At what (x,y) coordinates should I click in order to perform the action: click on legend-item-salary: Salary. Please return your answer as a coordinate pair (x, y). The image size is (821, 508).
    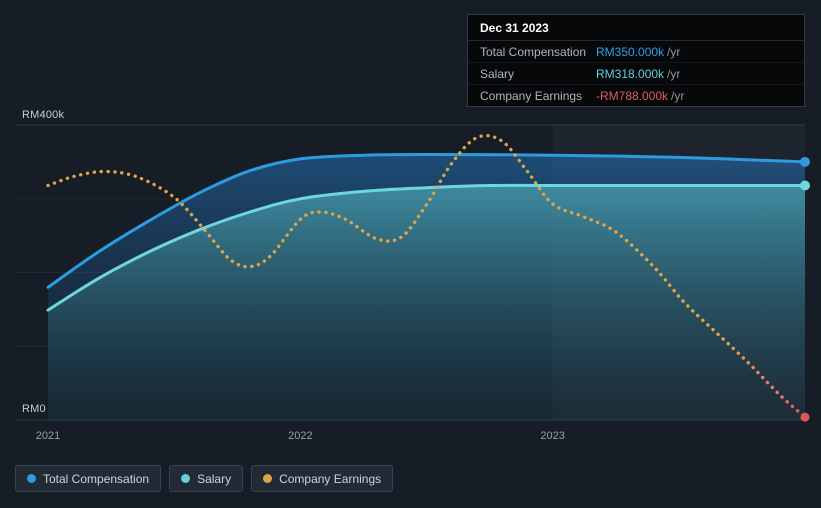
    Looking at the image, I should click on (206, 478).